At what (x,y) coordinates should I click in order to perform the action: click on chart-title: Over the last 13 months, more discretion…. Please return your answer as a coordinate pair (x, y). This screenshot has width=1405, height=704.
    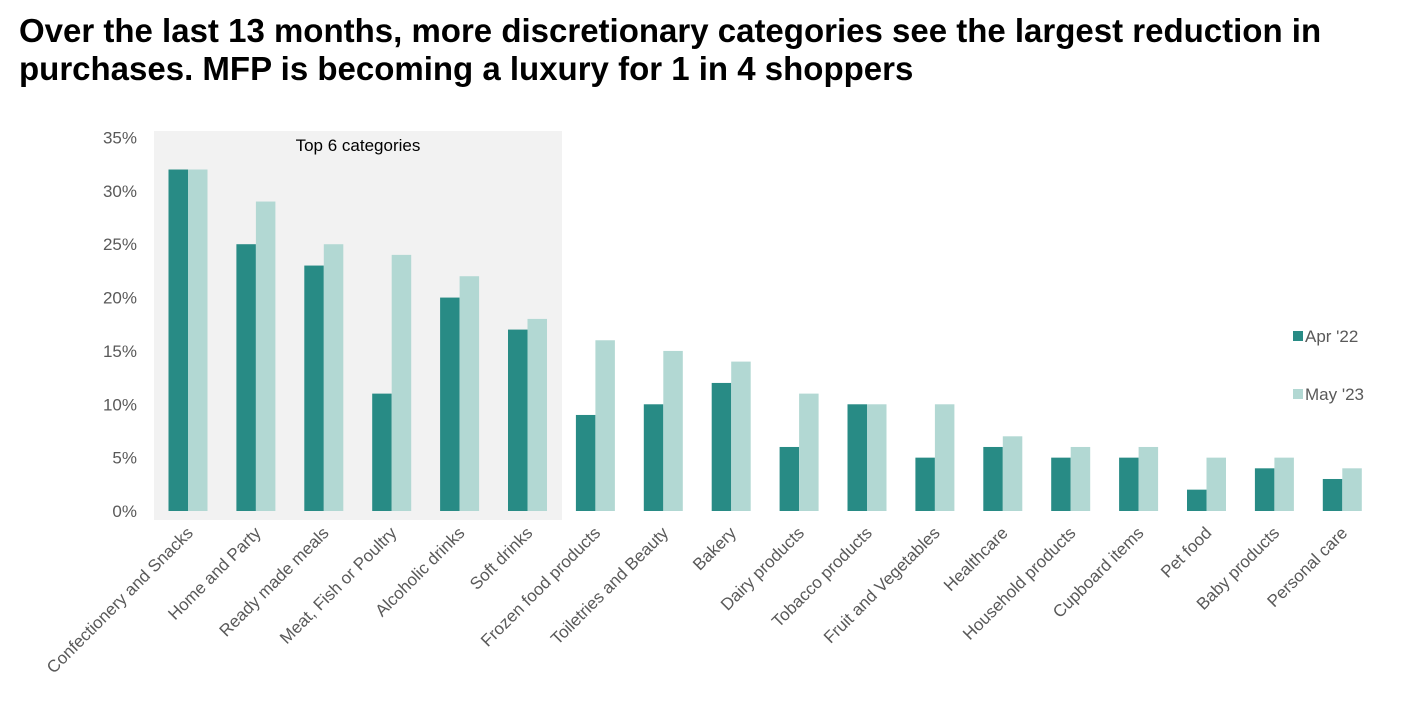
    Looking at the image, I should click on (670, 49).